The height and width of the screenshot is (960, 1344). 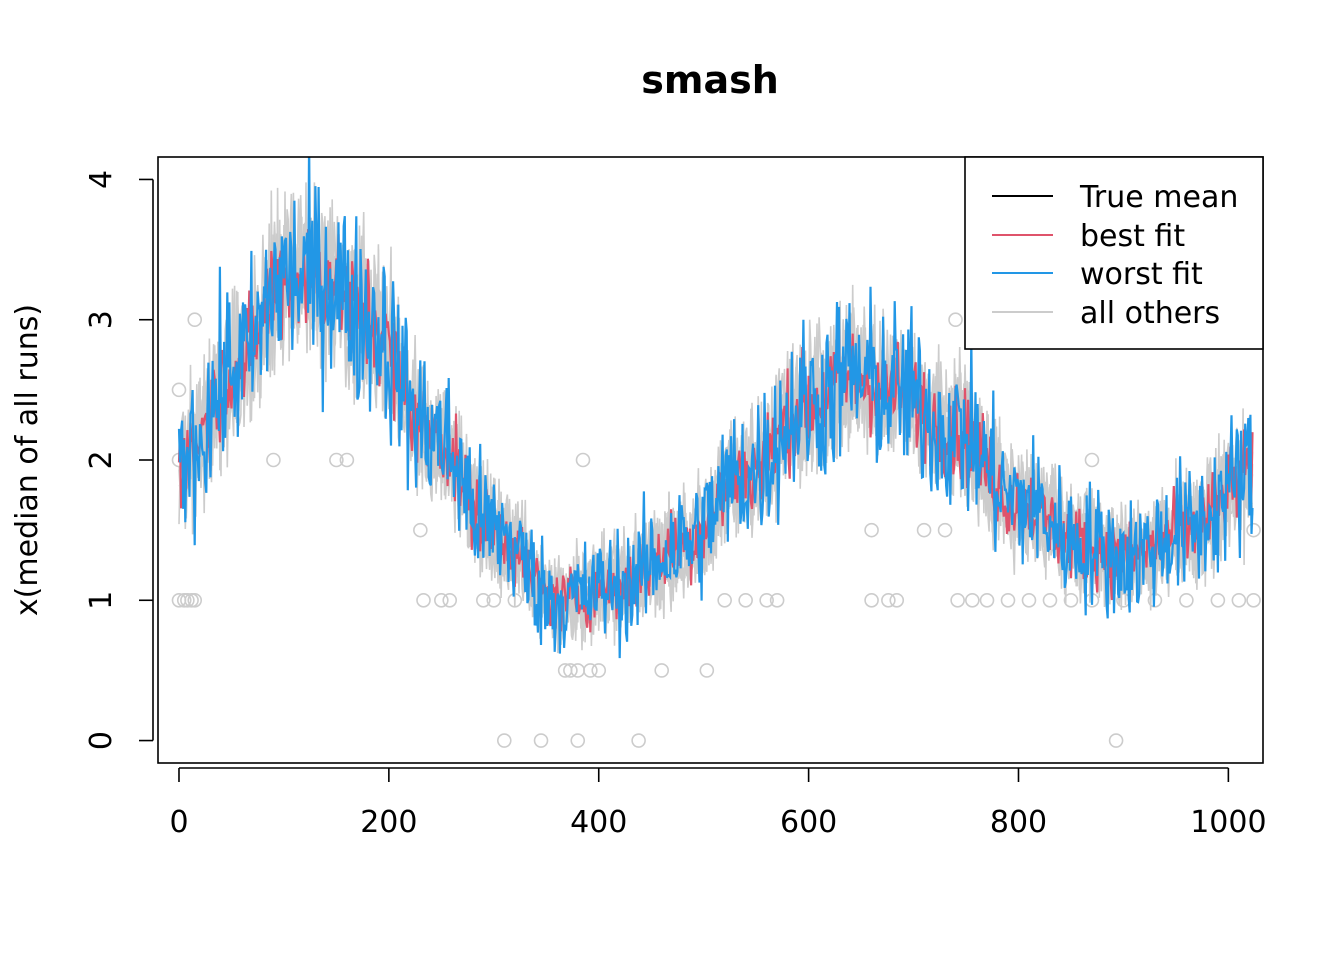 What do you see at coordinates (27, 460) in the screenshot?
I see `y-axis-label: x(median of all runs)` at bounding box center [27, 460].